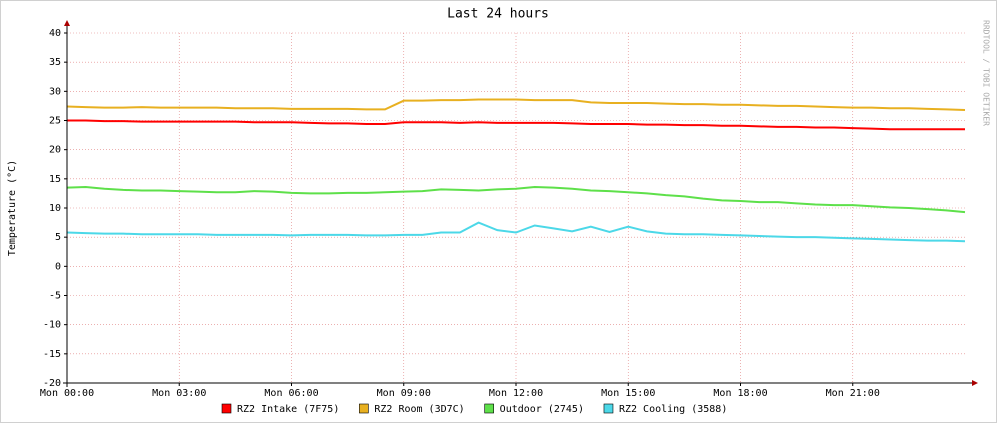  I want to click on y-tick-label: -5, so click(55, 296).